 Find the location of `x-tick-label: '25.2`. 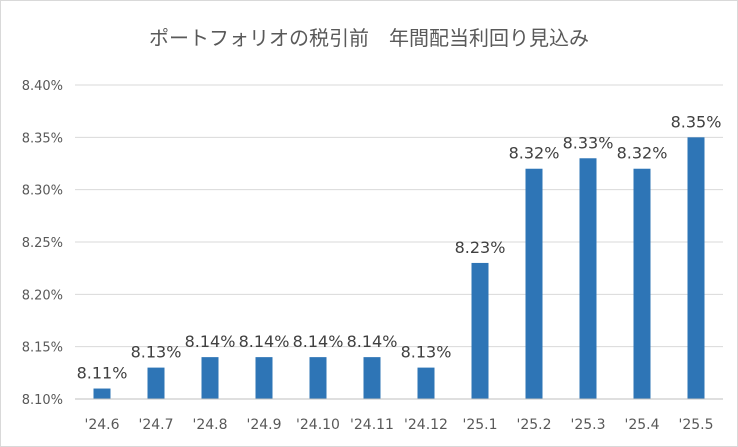

x-tick-label: '25.2 is located at coordinates (533, 425).